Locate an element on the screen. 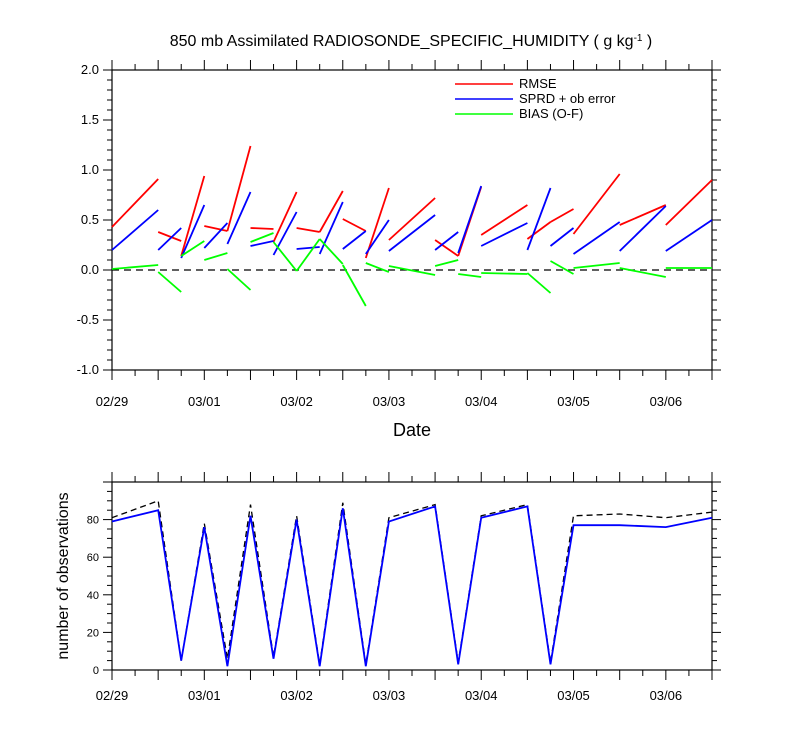 This screenshot has height=755, width=800. top-y-tick-label: -1.0 is located at coordinates (88, 369).